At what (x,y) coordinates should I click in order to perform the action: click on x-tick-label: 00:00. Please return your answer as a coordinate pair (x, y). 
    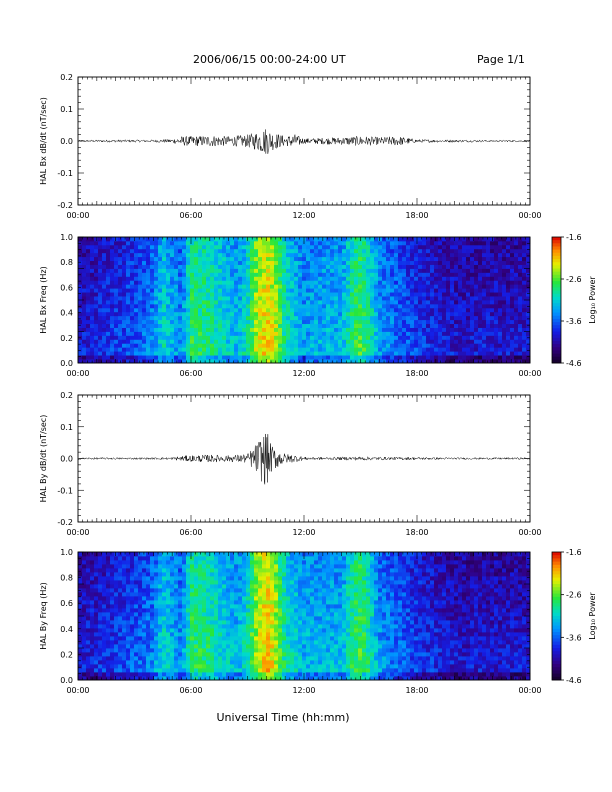
    Looking at the image, I should click on (77, 215).